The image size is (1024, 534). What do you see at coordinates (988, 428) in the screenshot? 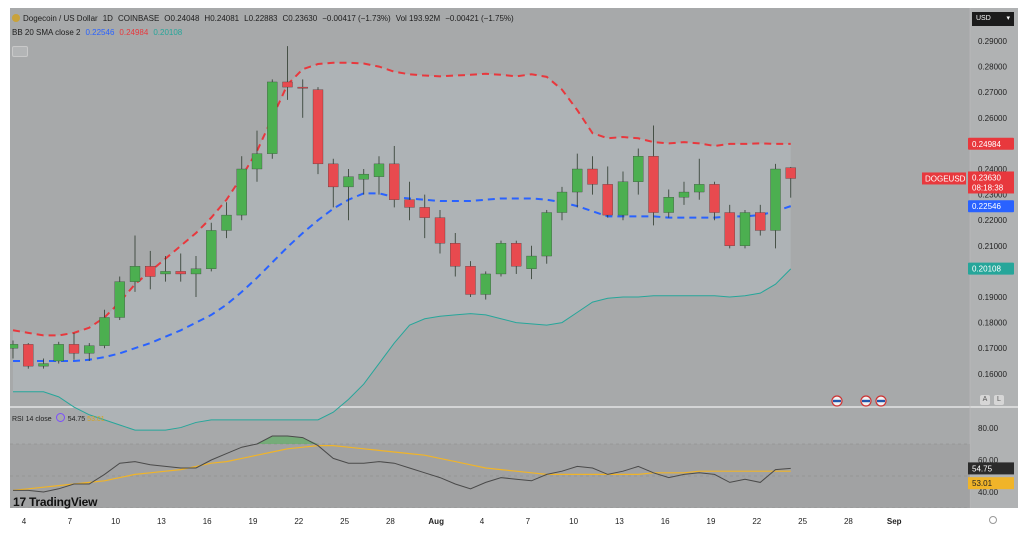
I see `rsi-axis-label: 80.00` at bounding box center [988, 428].